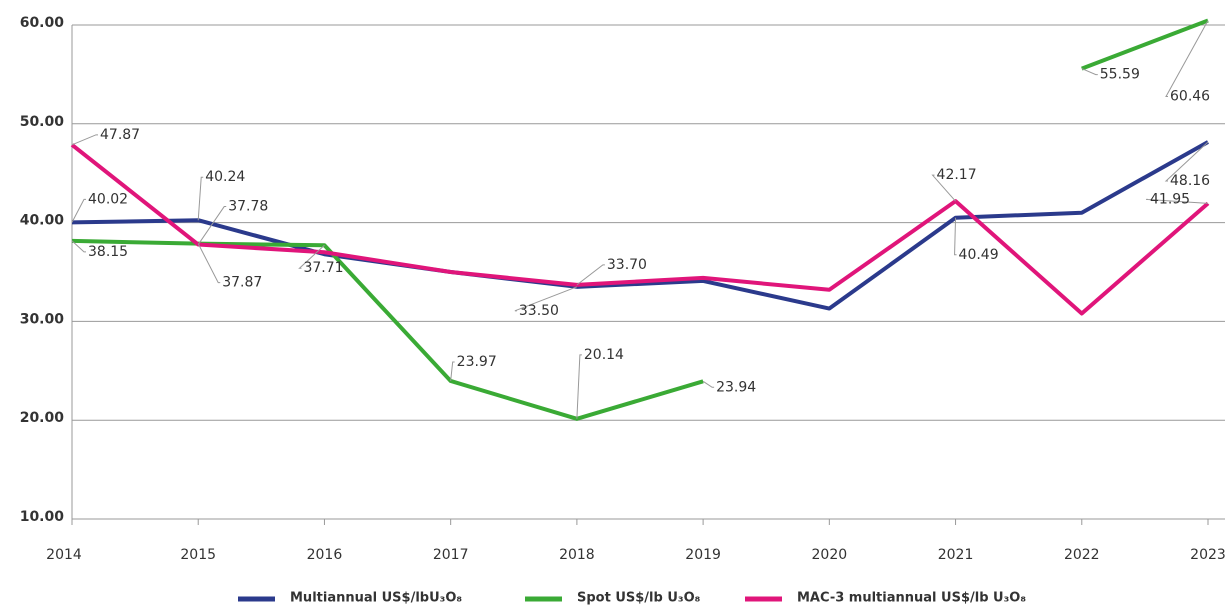 Image resolution: width=1230 pixels, height=610 pixels. Describe the element at coordinates (108, 252) in the screenshot. I see `data-label: 38.15` at that location.